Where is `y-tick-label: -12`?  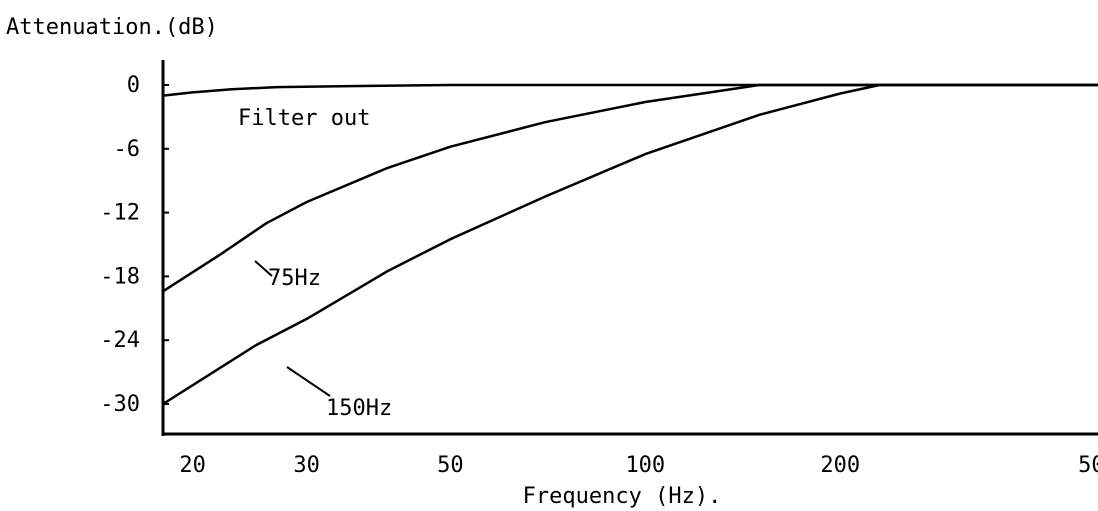 y-tick-label: -12 is located at coordinates (120, 213).